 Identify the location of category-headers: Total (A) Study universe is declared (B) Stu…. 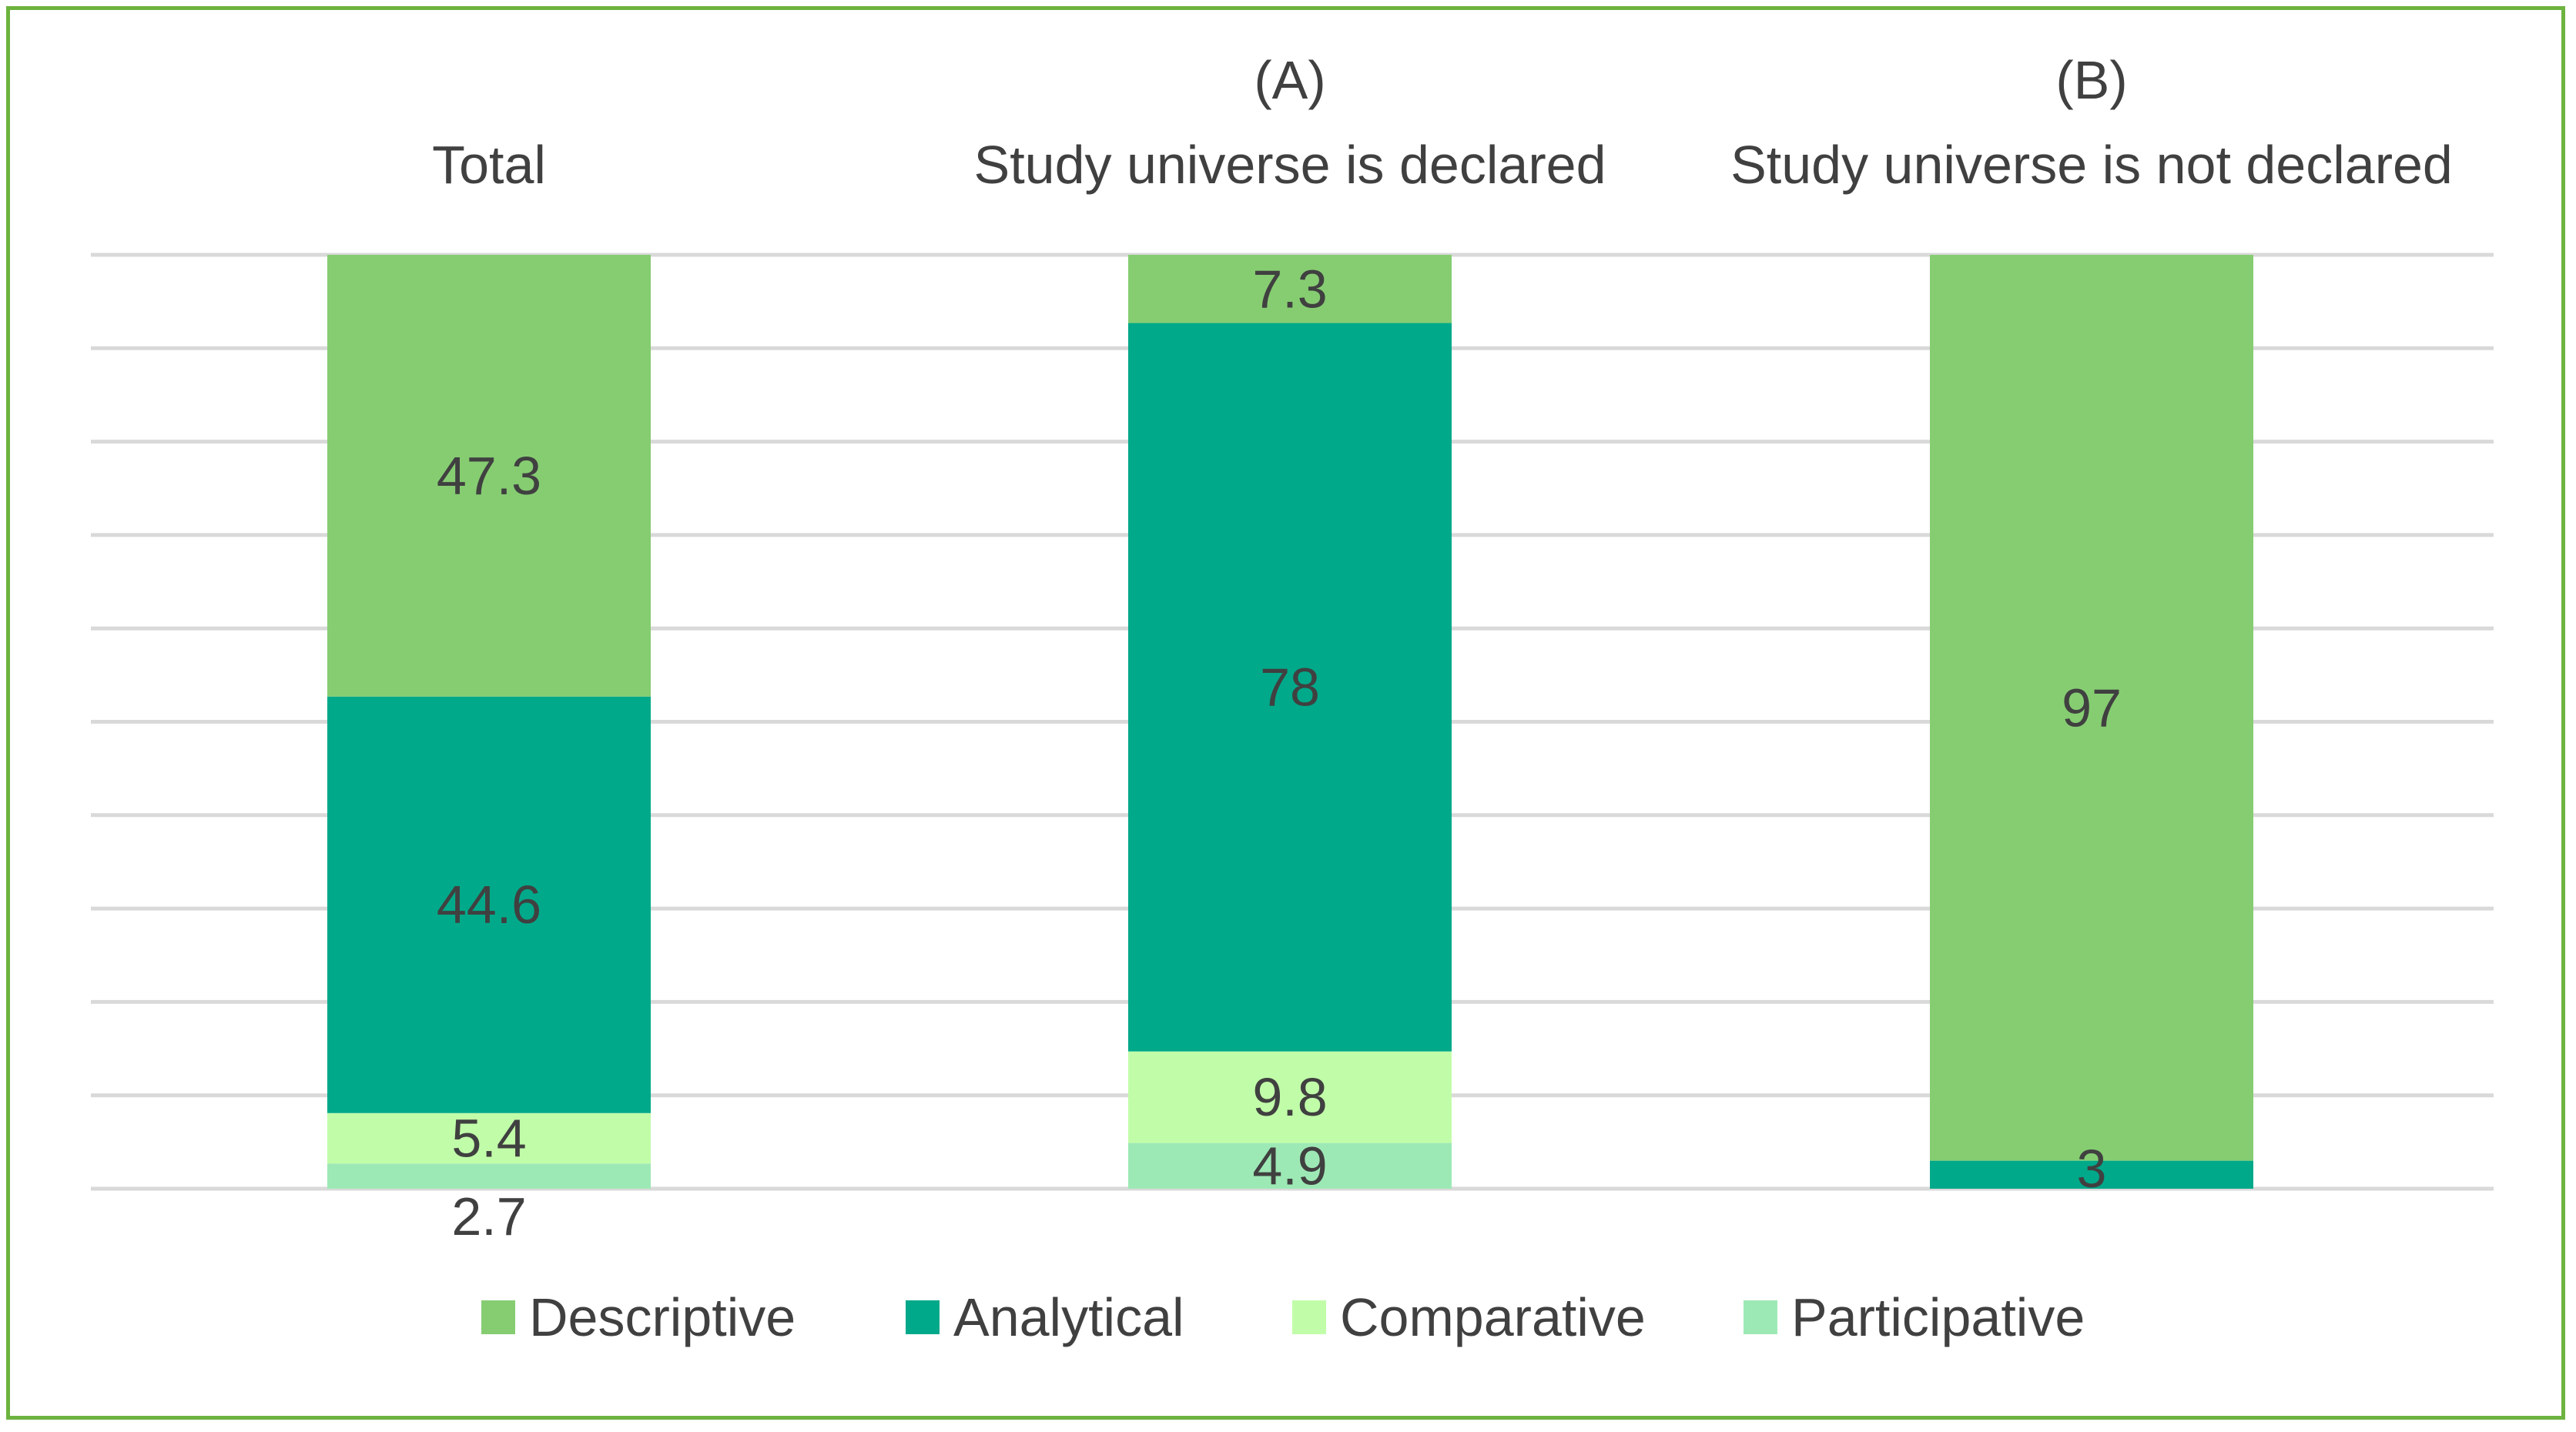
(1443, 122).